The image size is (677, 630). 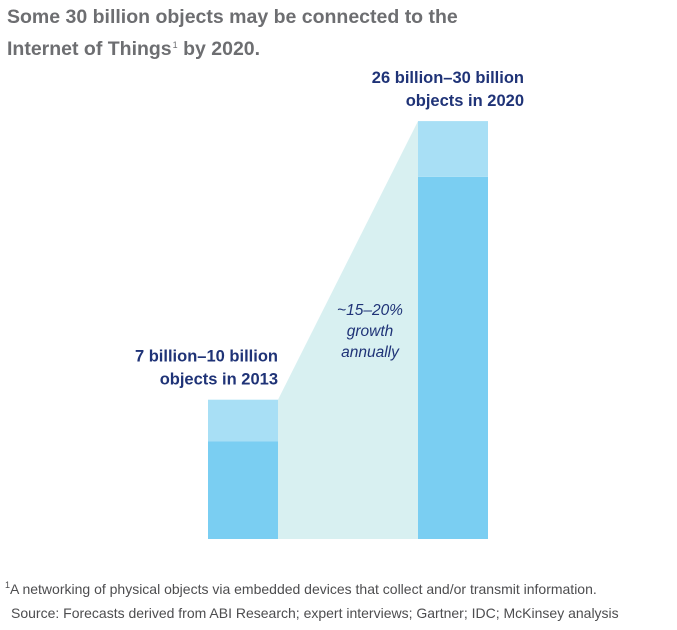 I want to click on title-line-2: Internet of Things1 by 2020., so click(x=327, y=47).